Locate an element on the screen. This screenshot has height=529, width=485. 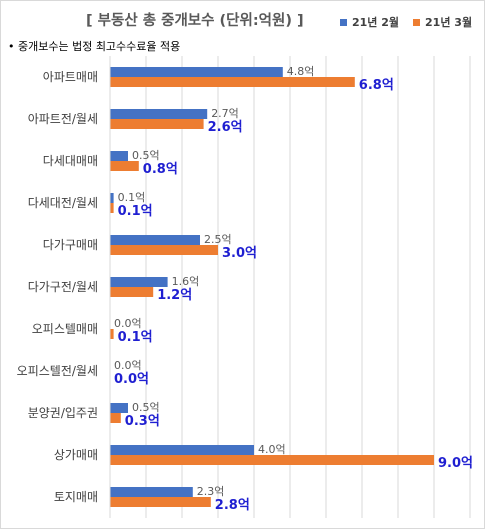
category-label: 다세대매매 is located at coordinates (70, 161).